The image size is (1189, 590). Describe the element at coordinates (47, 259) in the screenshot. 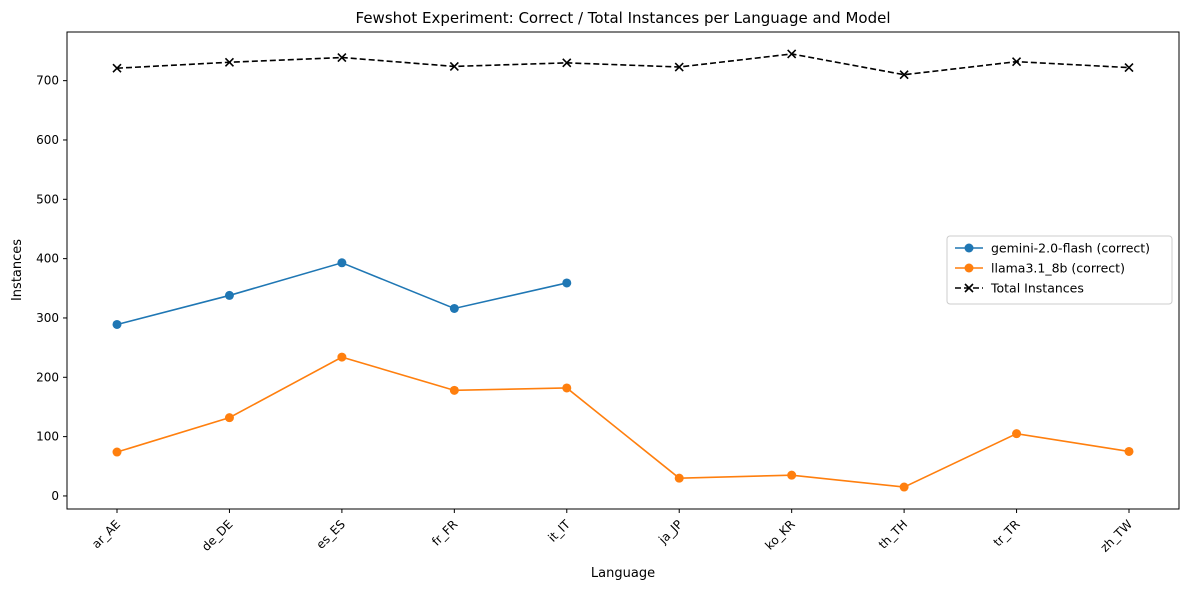

I see `y-tick-label: 400` at that location.